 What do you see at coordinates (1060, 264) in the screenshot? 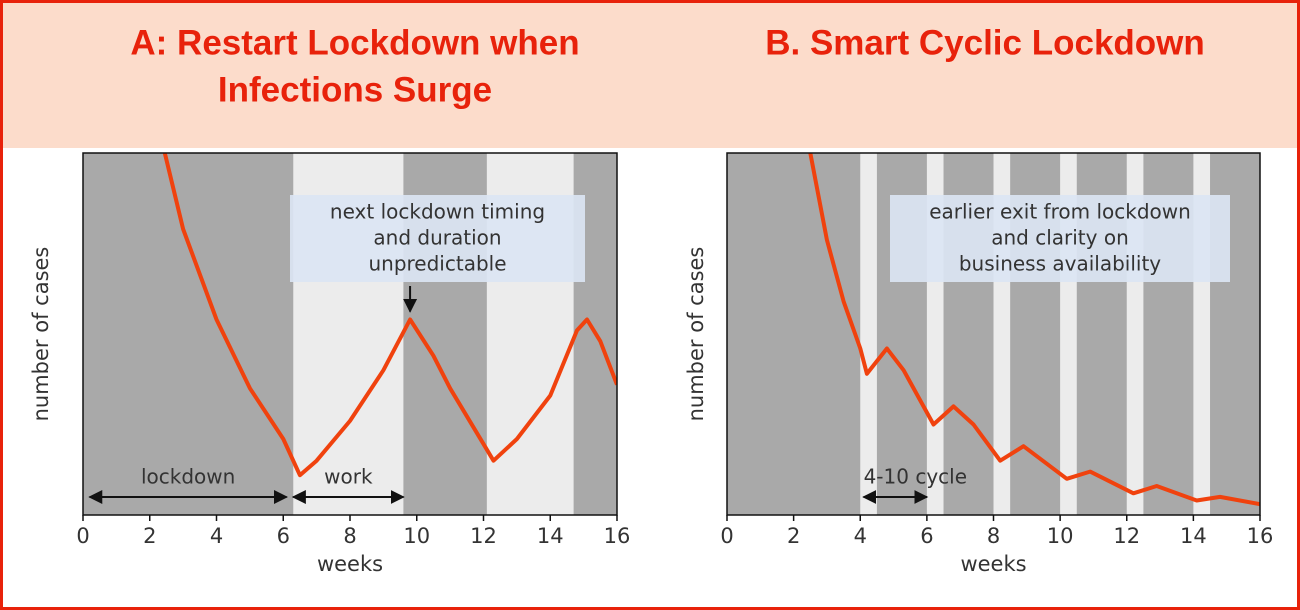
I see `annotation-text: business availability` at bounding box center [1060, 264].